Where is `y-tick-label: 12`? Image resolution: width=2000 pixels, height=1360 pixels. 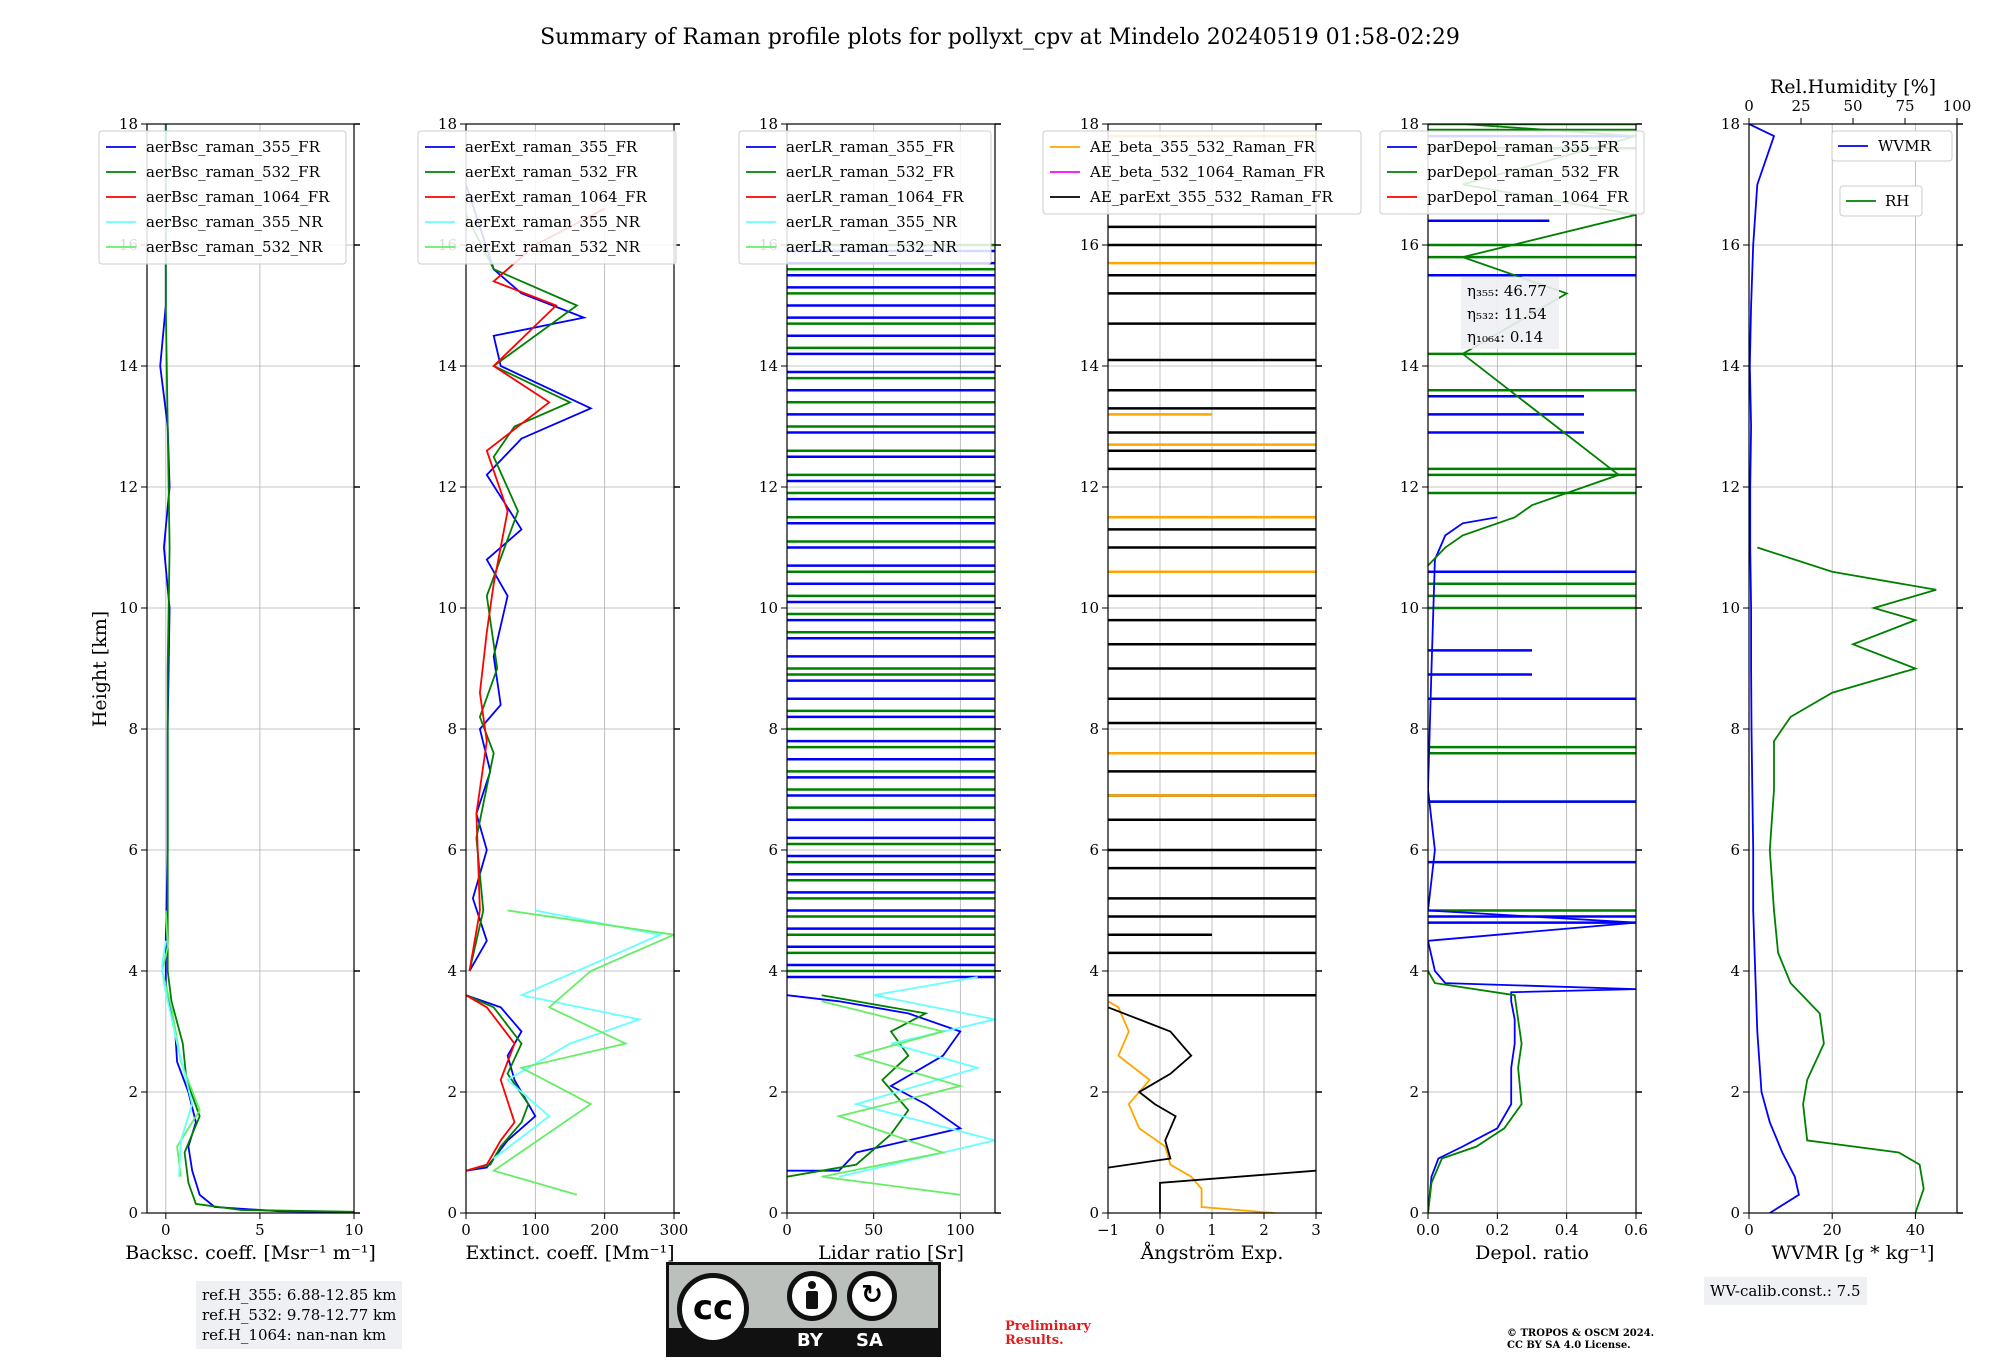
y-tick-label: 12 is located at coordinates (1089, 487).